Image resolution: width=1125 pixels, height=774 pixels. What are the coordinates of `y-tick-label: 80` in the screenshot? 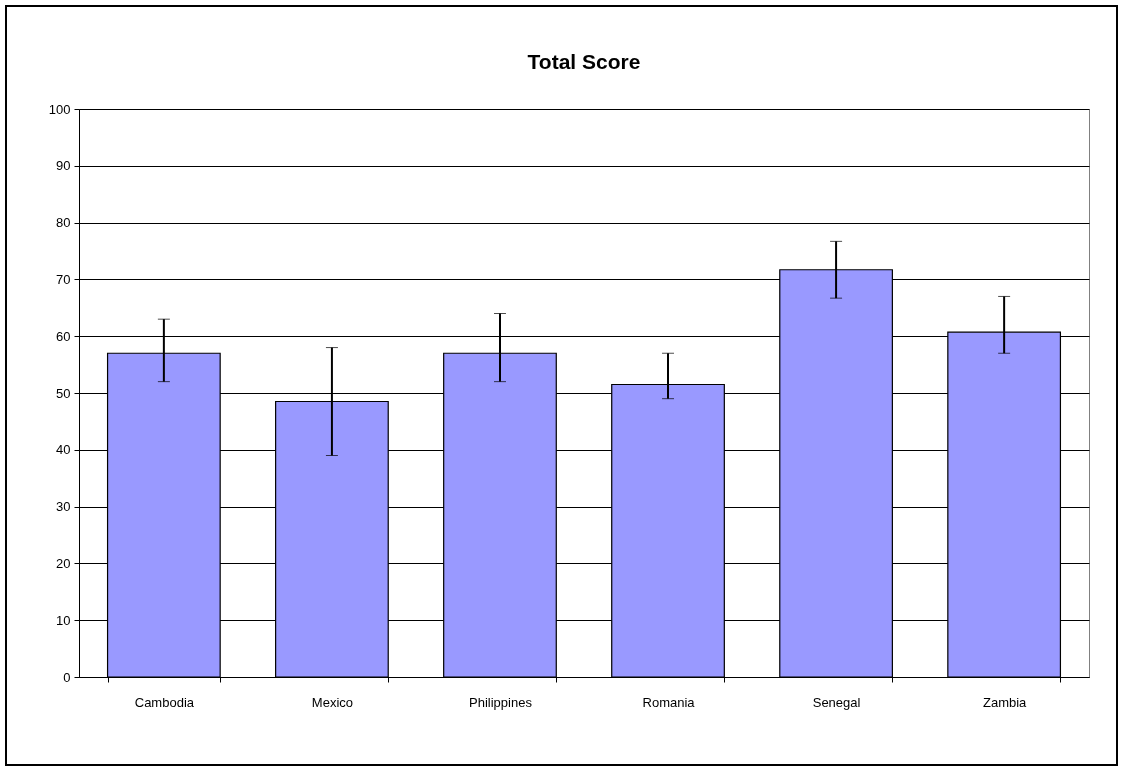 It's located at (63, 223).